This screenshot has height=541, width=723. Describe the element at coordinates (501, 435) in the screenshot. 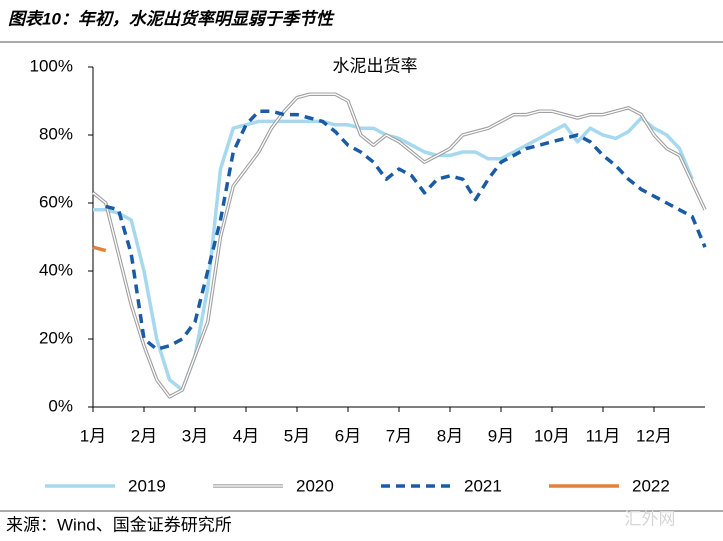

I see `x-tick-label: 9月` at that location.